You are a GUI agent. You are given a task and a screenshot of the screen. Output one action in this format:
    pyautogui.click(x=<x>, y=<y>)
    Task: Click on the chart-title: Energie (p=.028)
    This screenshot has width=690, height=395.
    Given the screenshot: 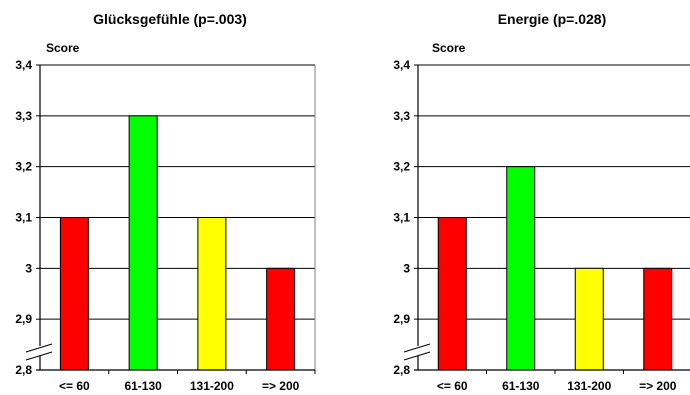 What is the action you would take?
    pyautogui.click(x=552, y=19)
    